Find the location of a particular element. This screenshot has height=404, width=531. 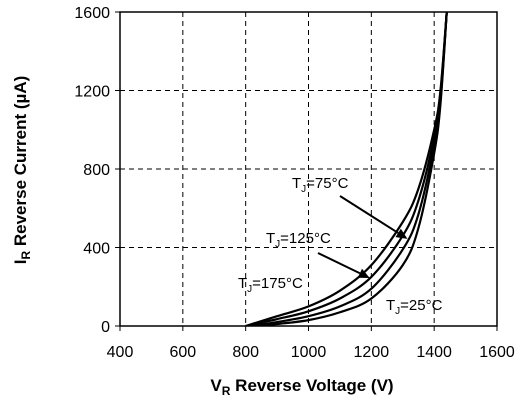

annotation-tj-75-rest: =75°C is located at coordinates (327, 183).